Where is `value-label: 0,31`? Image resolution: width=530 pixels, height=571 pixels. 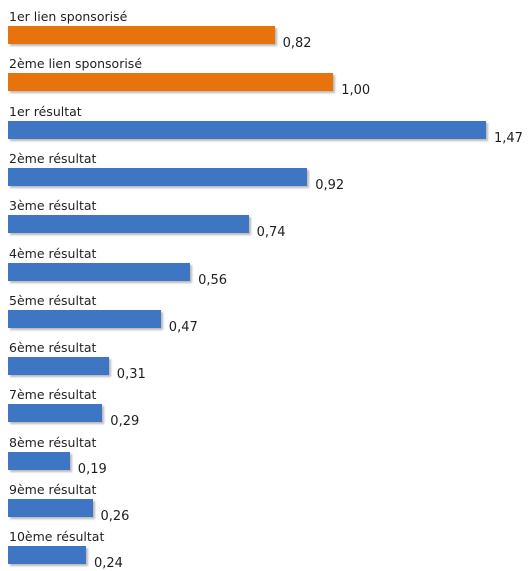
value-label: 0,31 is located at coordinates (131, 375).